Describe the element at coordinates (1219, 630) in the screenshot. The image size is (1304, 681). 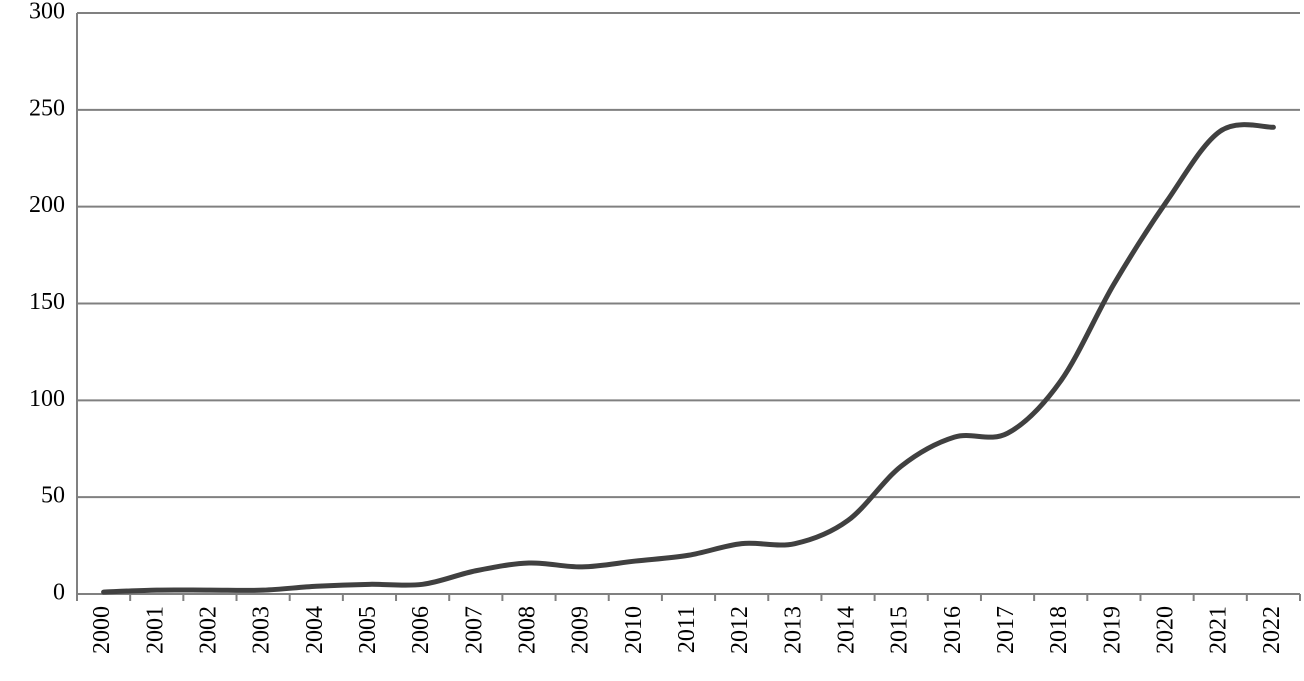
I see `x-tick-label: 2021` at that location.